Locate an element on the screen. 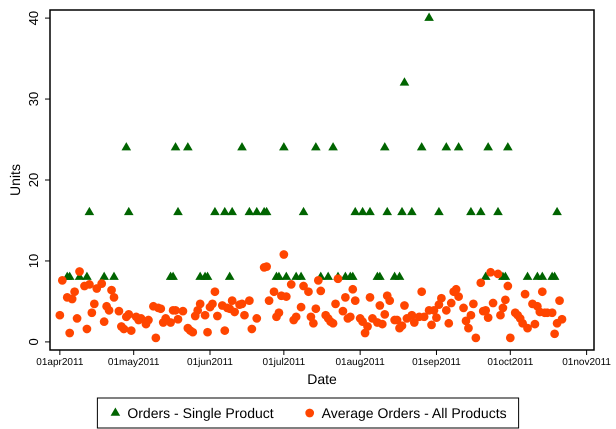 The width and height of the screenshot is (616, 429). x-tick-label: 01jul2011 is located at coordinates (284, 362).